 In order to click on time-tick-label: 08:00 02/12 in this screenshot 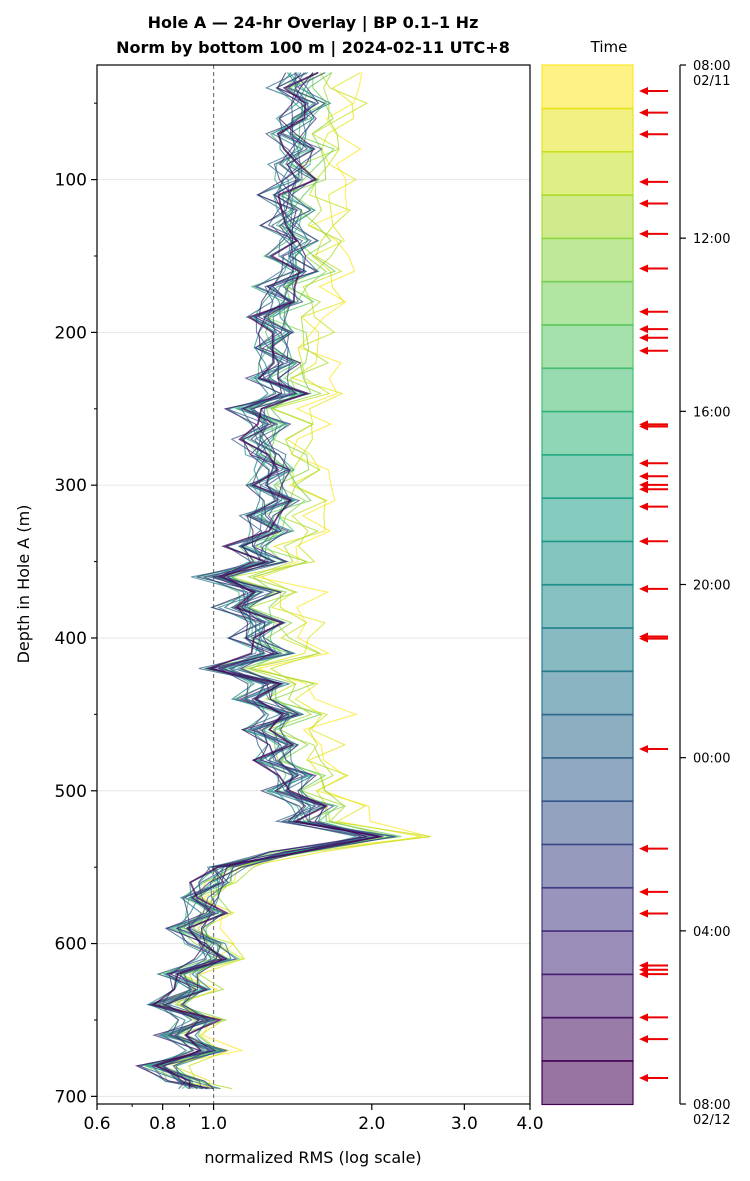, I will do `click(711, 1113)`.